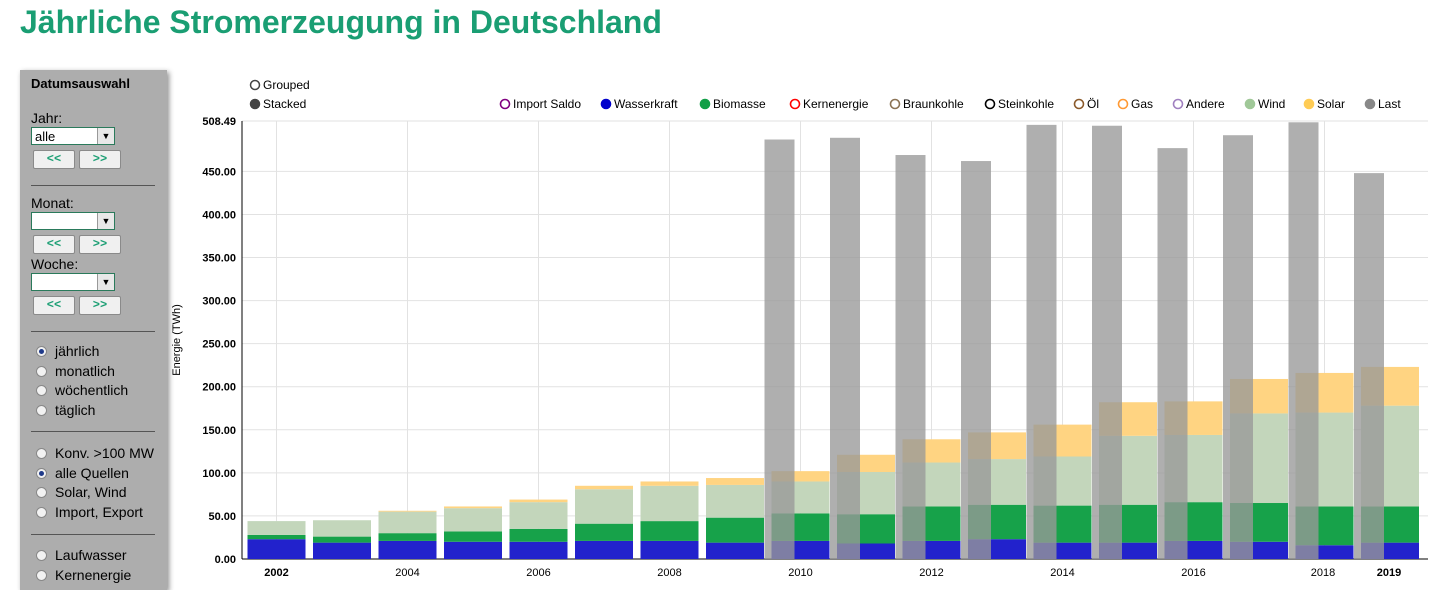 Image resolution: width=1455 pixels, height=590 pixels. What do you see at coordinates (83, 575) in the screenshot?
I see `radio-nuclear: Kernenergie` at bounding box center [83, 575].